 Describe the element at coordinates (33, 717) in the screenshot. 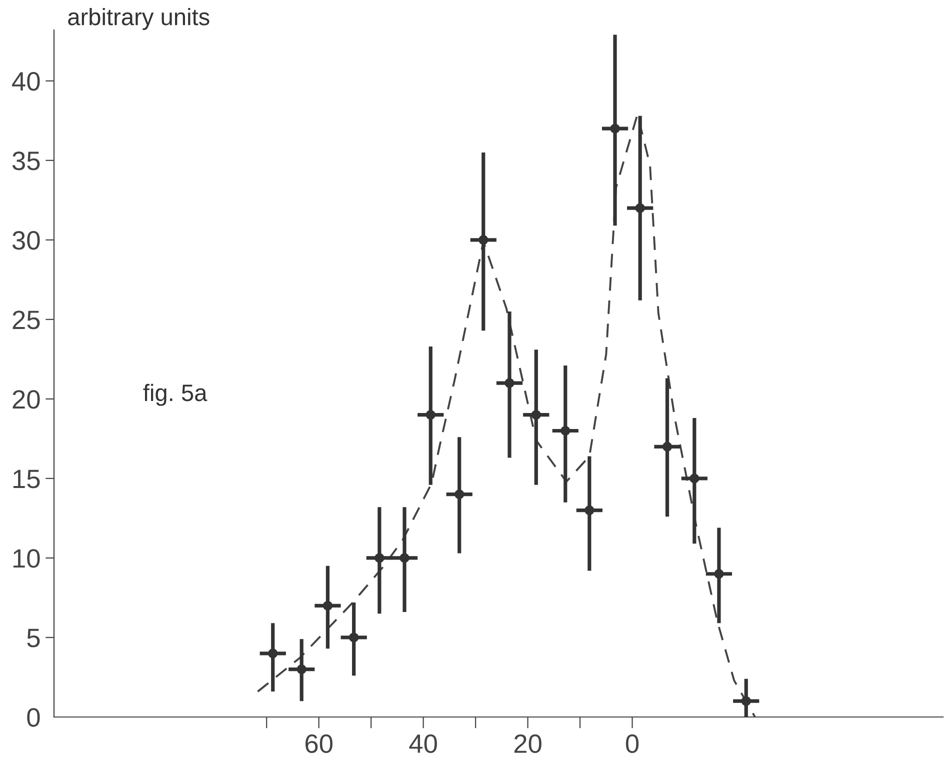

I see `y-tick-label: 0` at that location.